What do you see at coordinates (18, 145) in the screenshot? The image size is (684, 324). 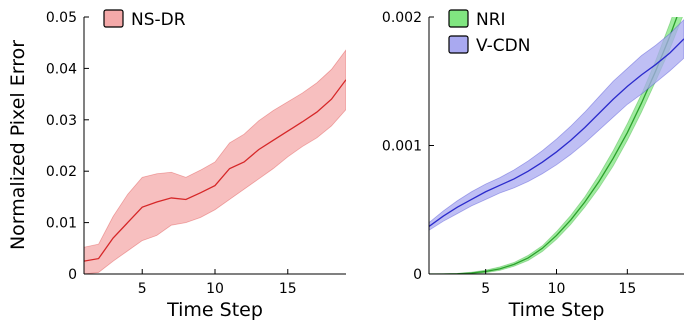 I see `y-axis-label: Normalized Pixel Error` at bounding box center [18, 145].